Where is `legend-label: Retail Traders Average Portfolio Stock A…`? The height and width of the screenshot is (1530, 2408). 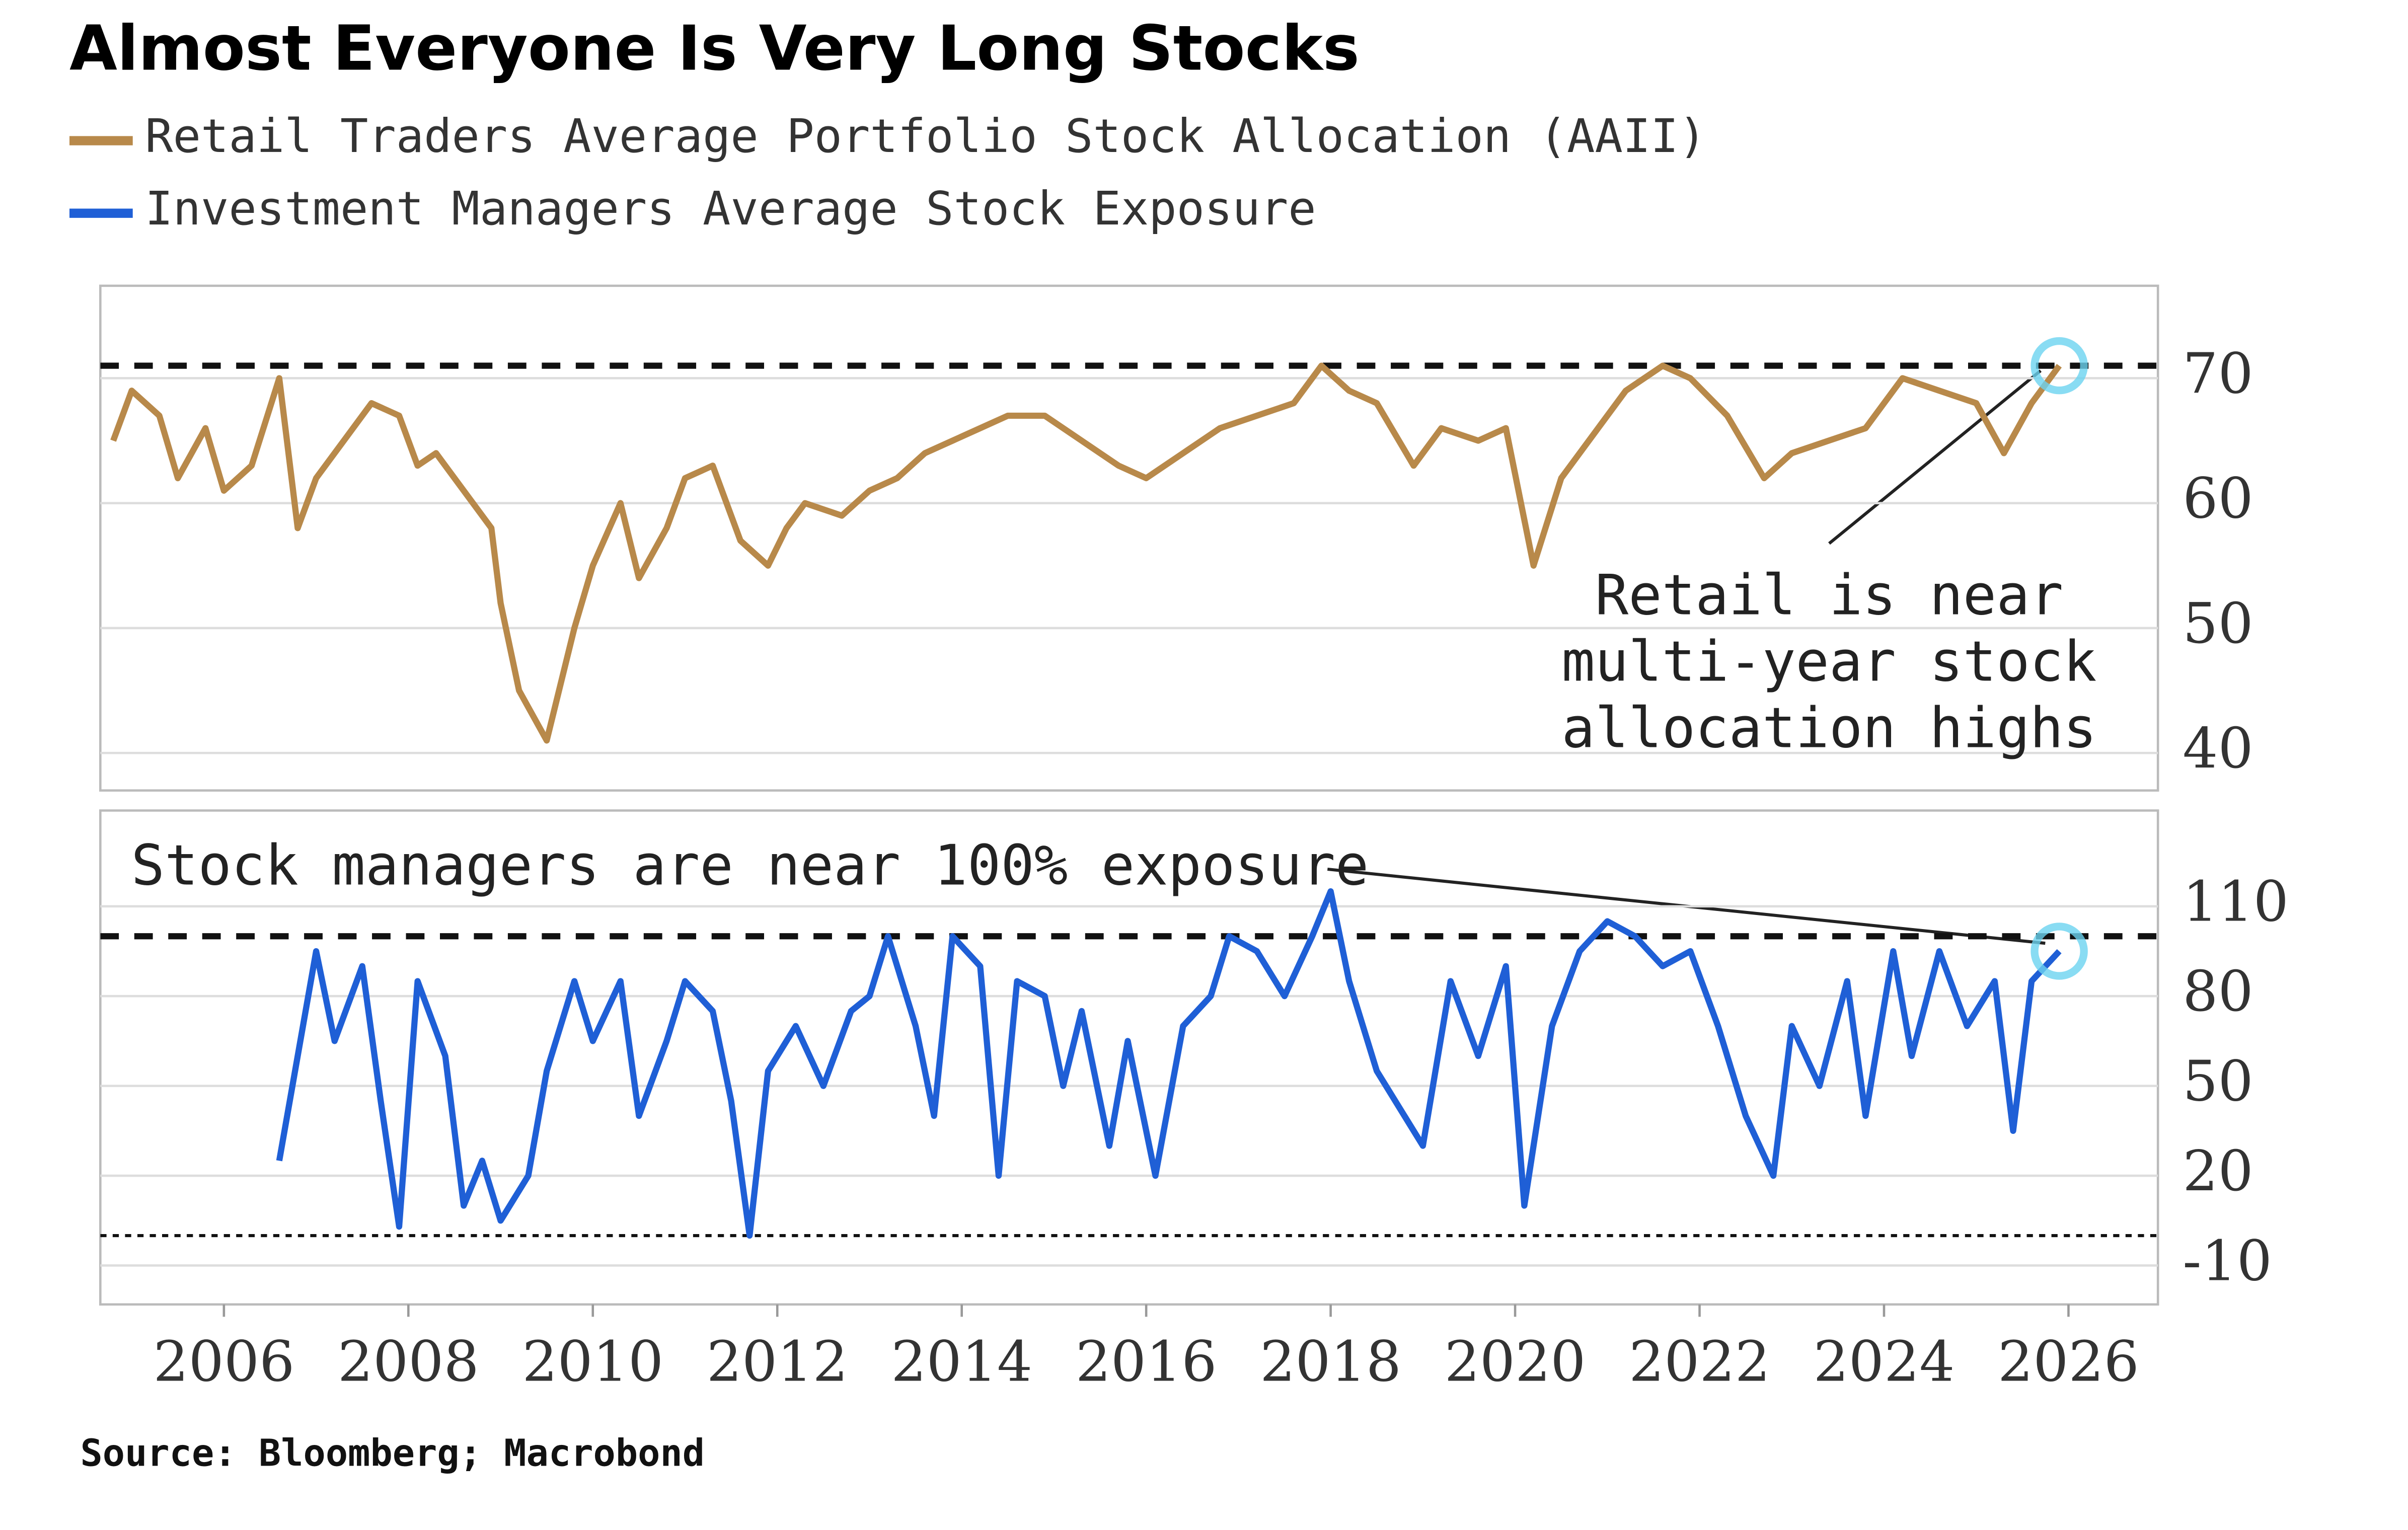
legend-label: Retail Traders Average Portfolio Stock A… is located at coordinates (925, 136).